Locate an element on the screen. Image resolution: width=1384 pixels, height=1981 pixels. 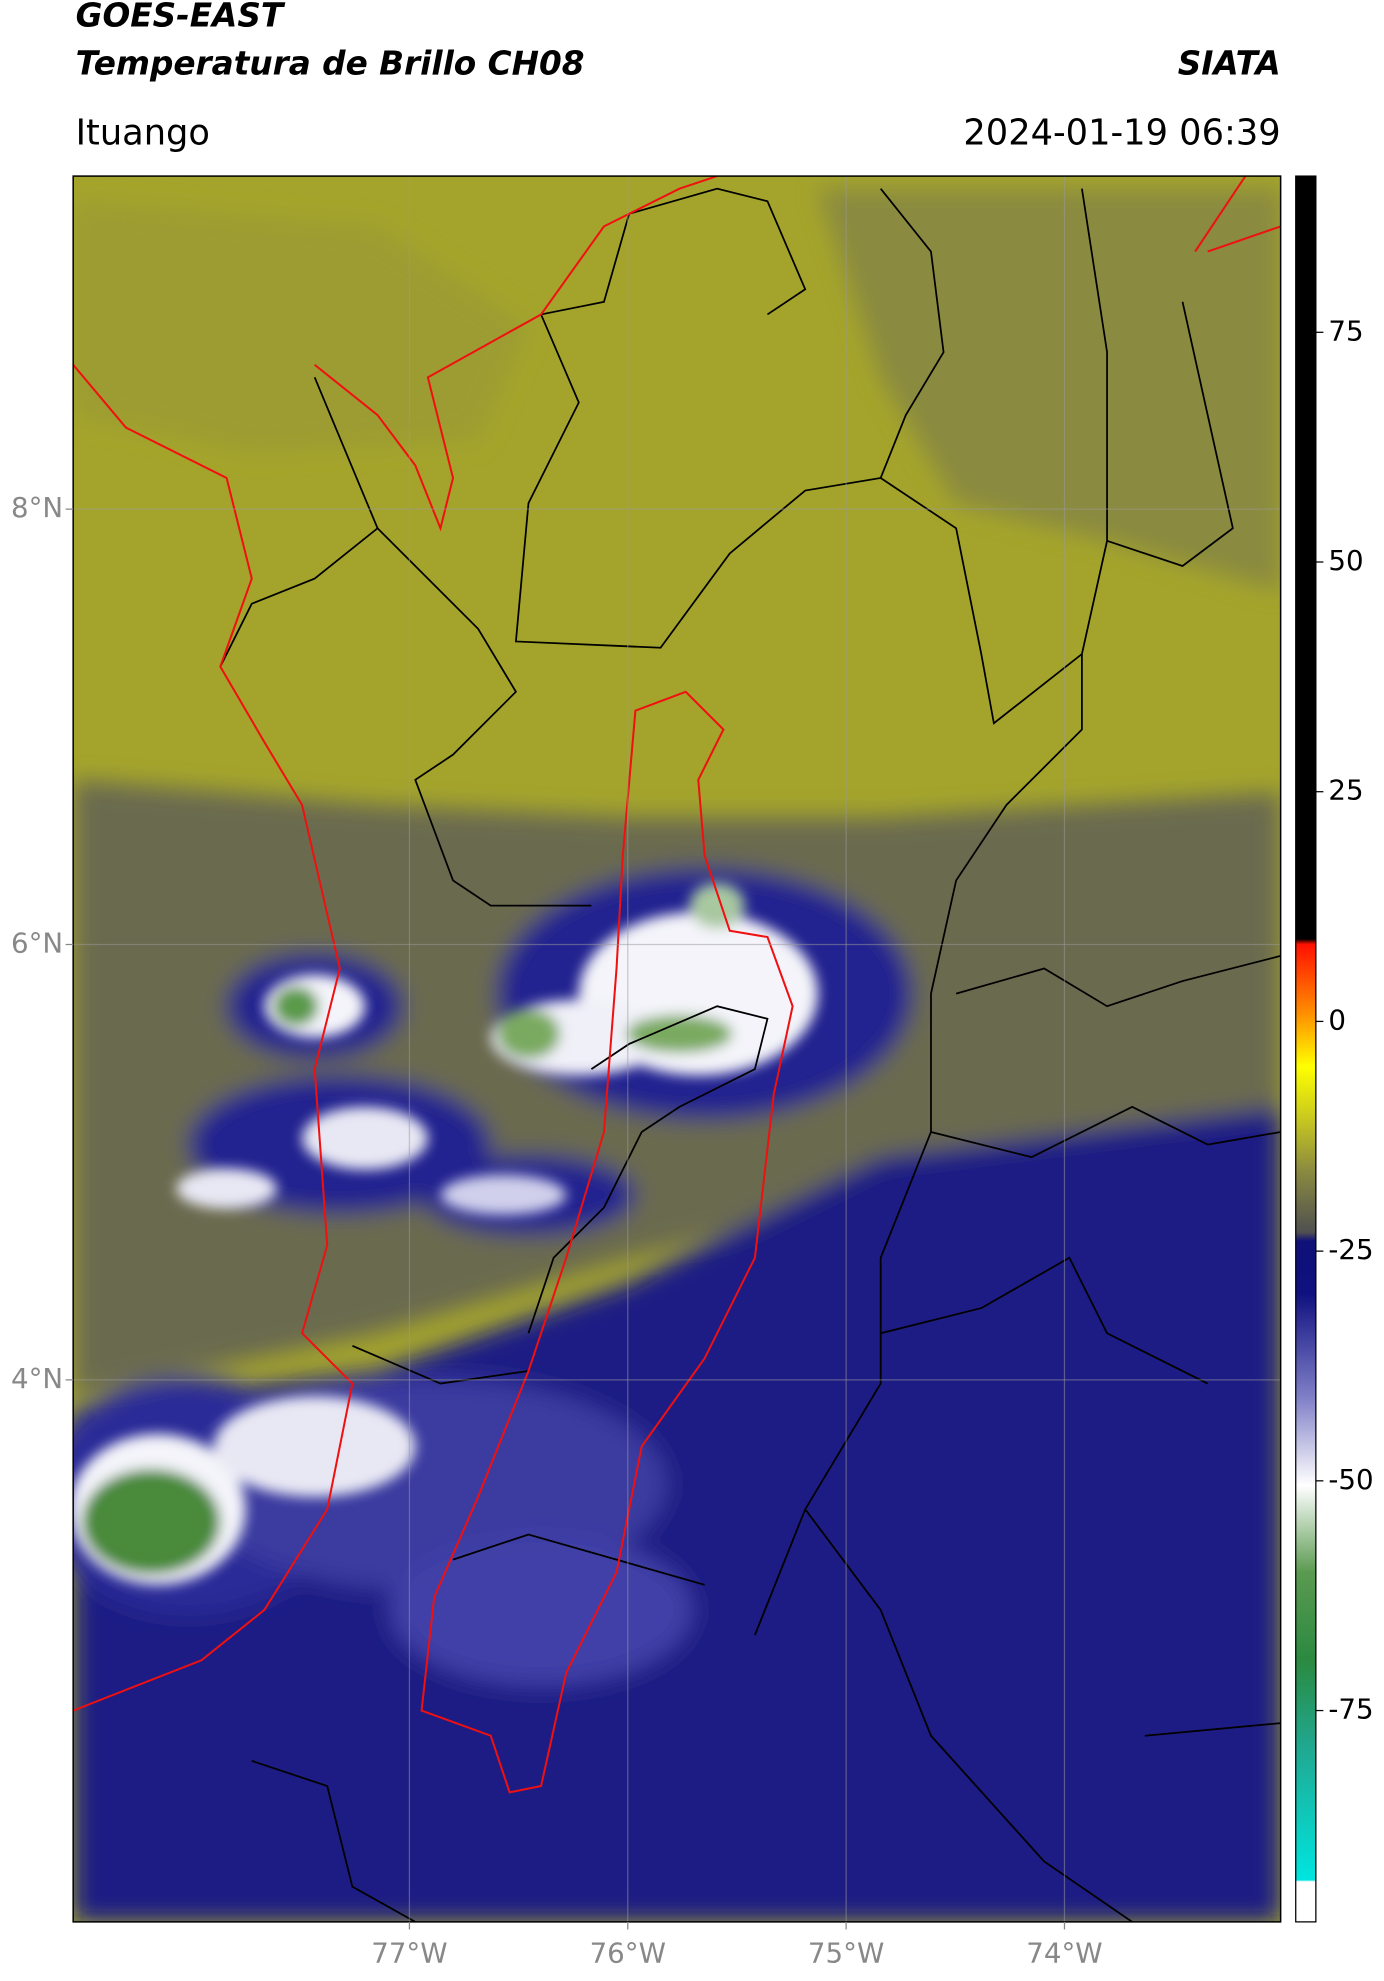
y-tick-label: 4°N is located at coordinates (37, 1378).